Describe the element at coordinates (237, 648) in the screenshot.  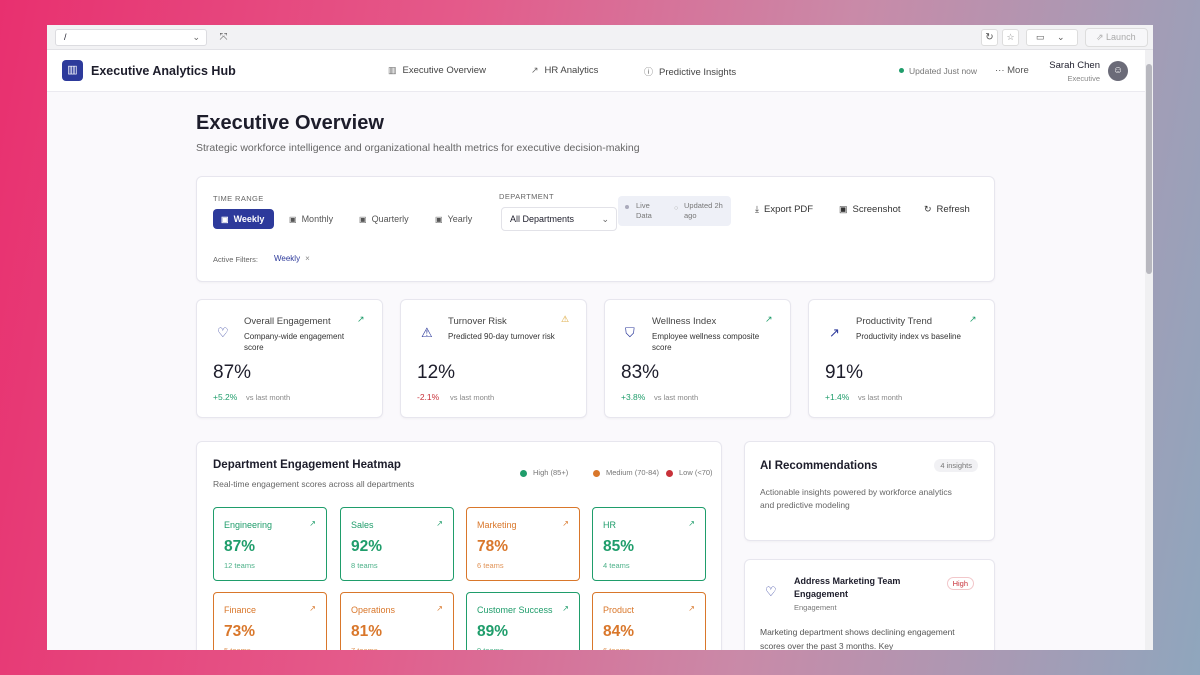
I see `tile-teams: 5 teams` at that location.